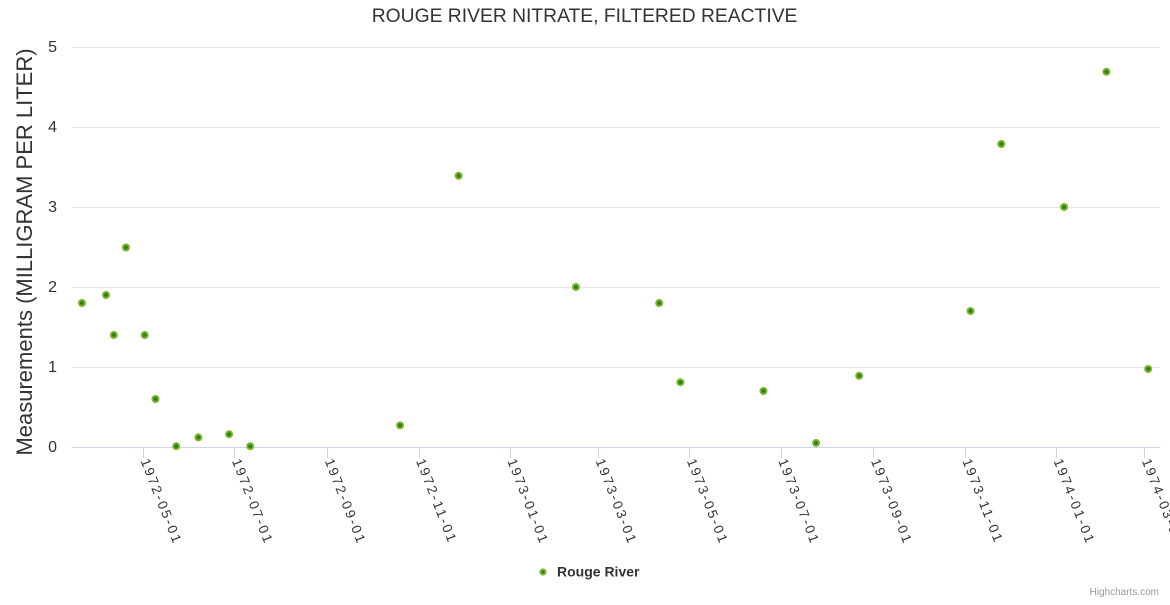  I want to click on svg-text: 2, so click(52, 287).